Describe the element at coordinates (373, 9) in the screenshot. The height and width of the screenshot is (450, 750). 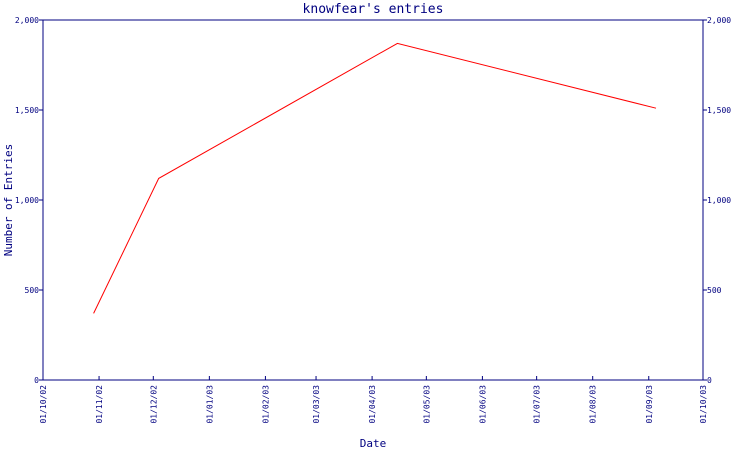
I see `chart-title: knowfear's entries` at that location.